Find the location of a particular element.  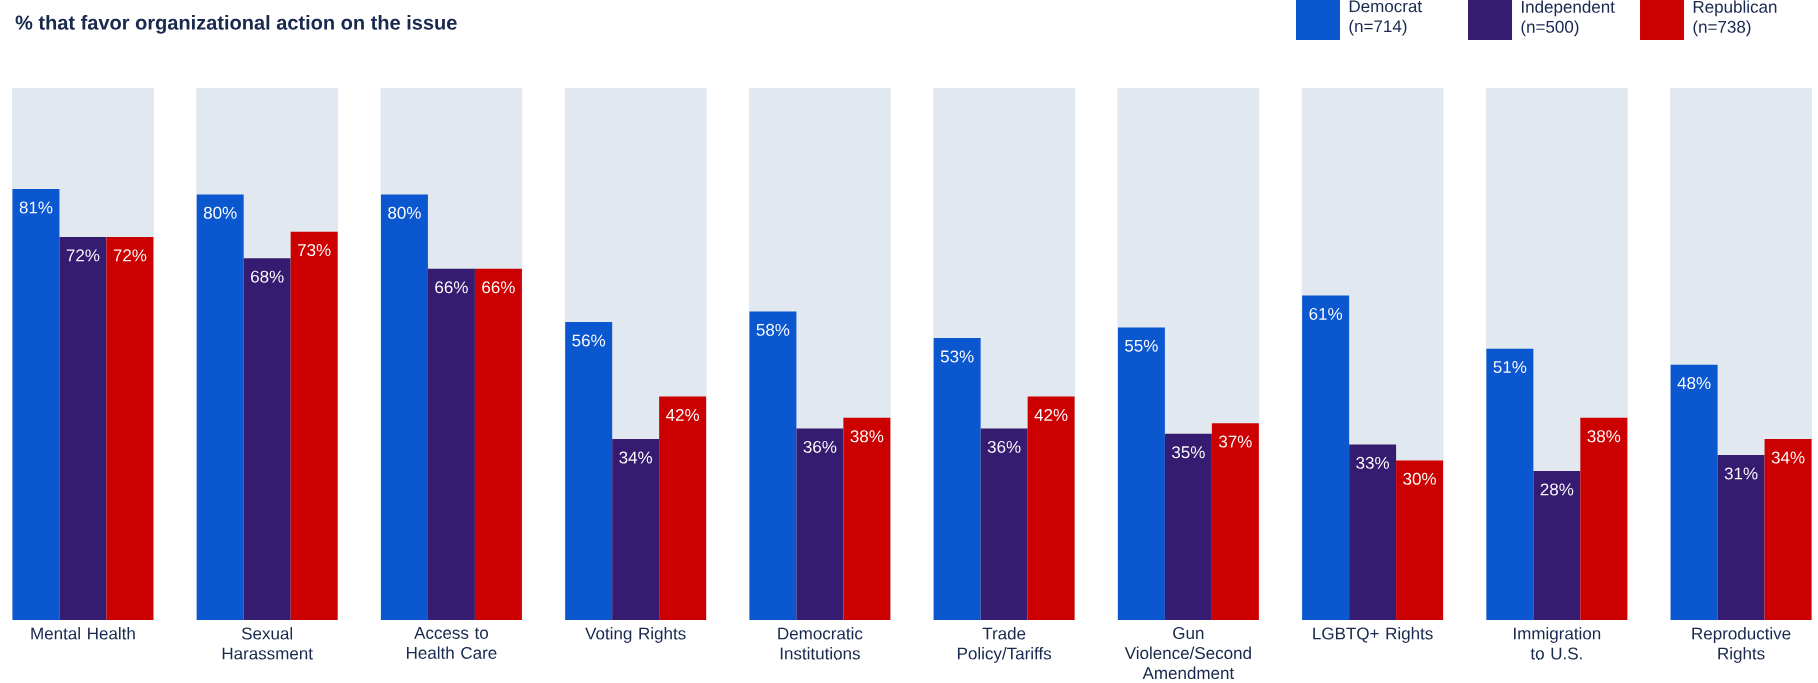

data-label: 68% is located at coordinates (267, 276).